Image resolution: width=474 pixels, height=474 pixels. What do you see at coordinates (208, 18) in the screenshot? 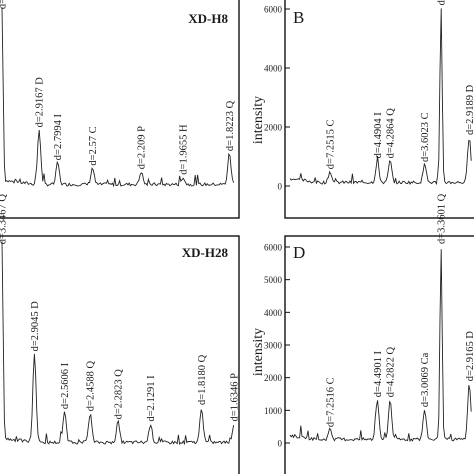
I see `panel-sample-label: XD-H8` at bounding box center [208, 18].